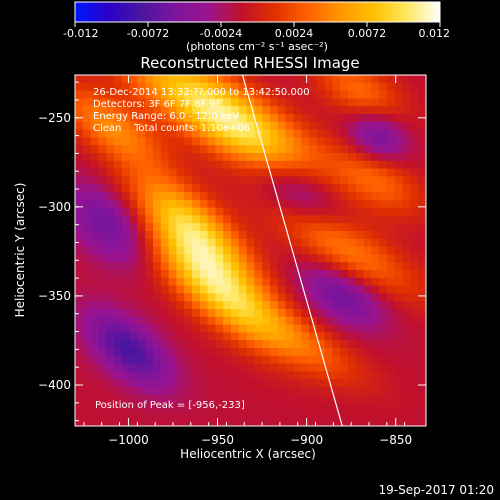 Image resolution: width=500 pixels, height=500 pixels. I want to click on y-tick-label: −350, so click(54, 296).